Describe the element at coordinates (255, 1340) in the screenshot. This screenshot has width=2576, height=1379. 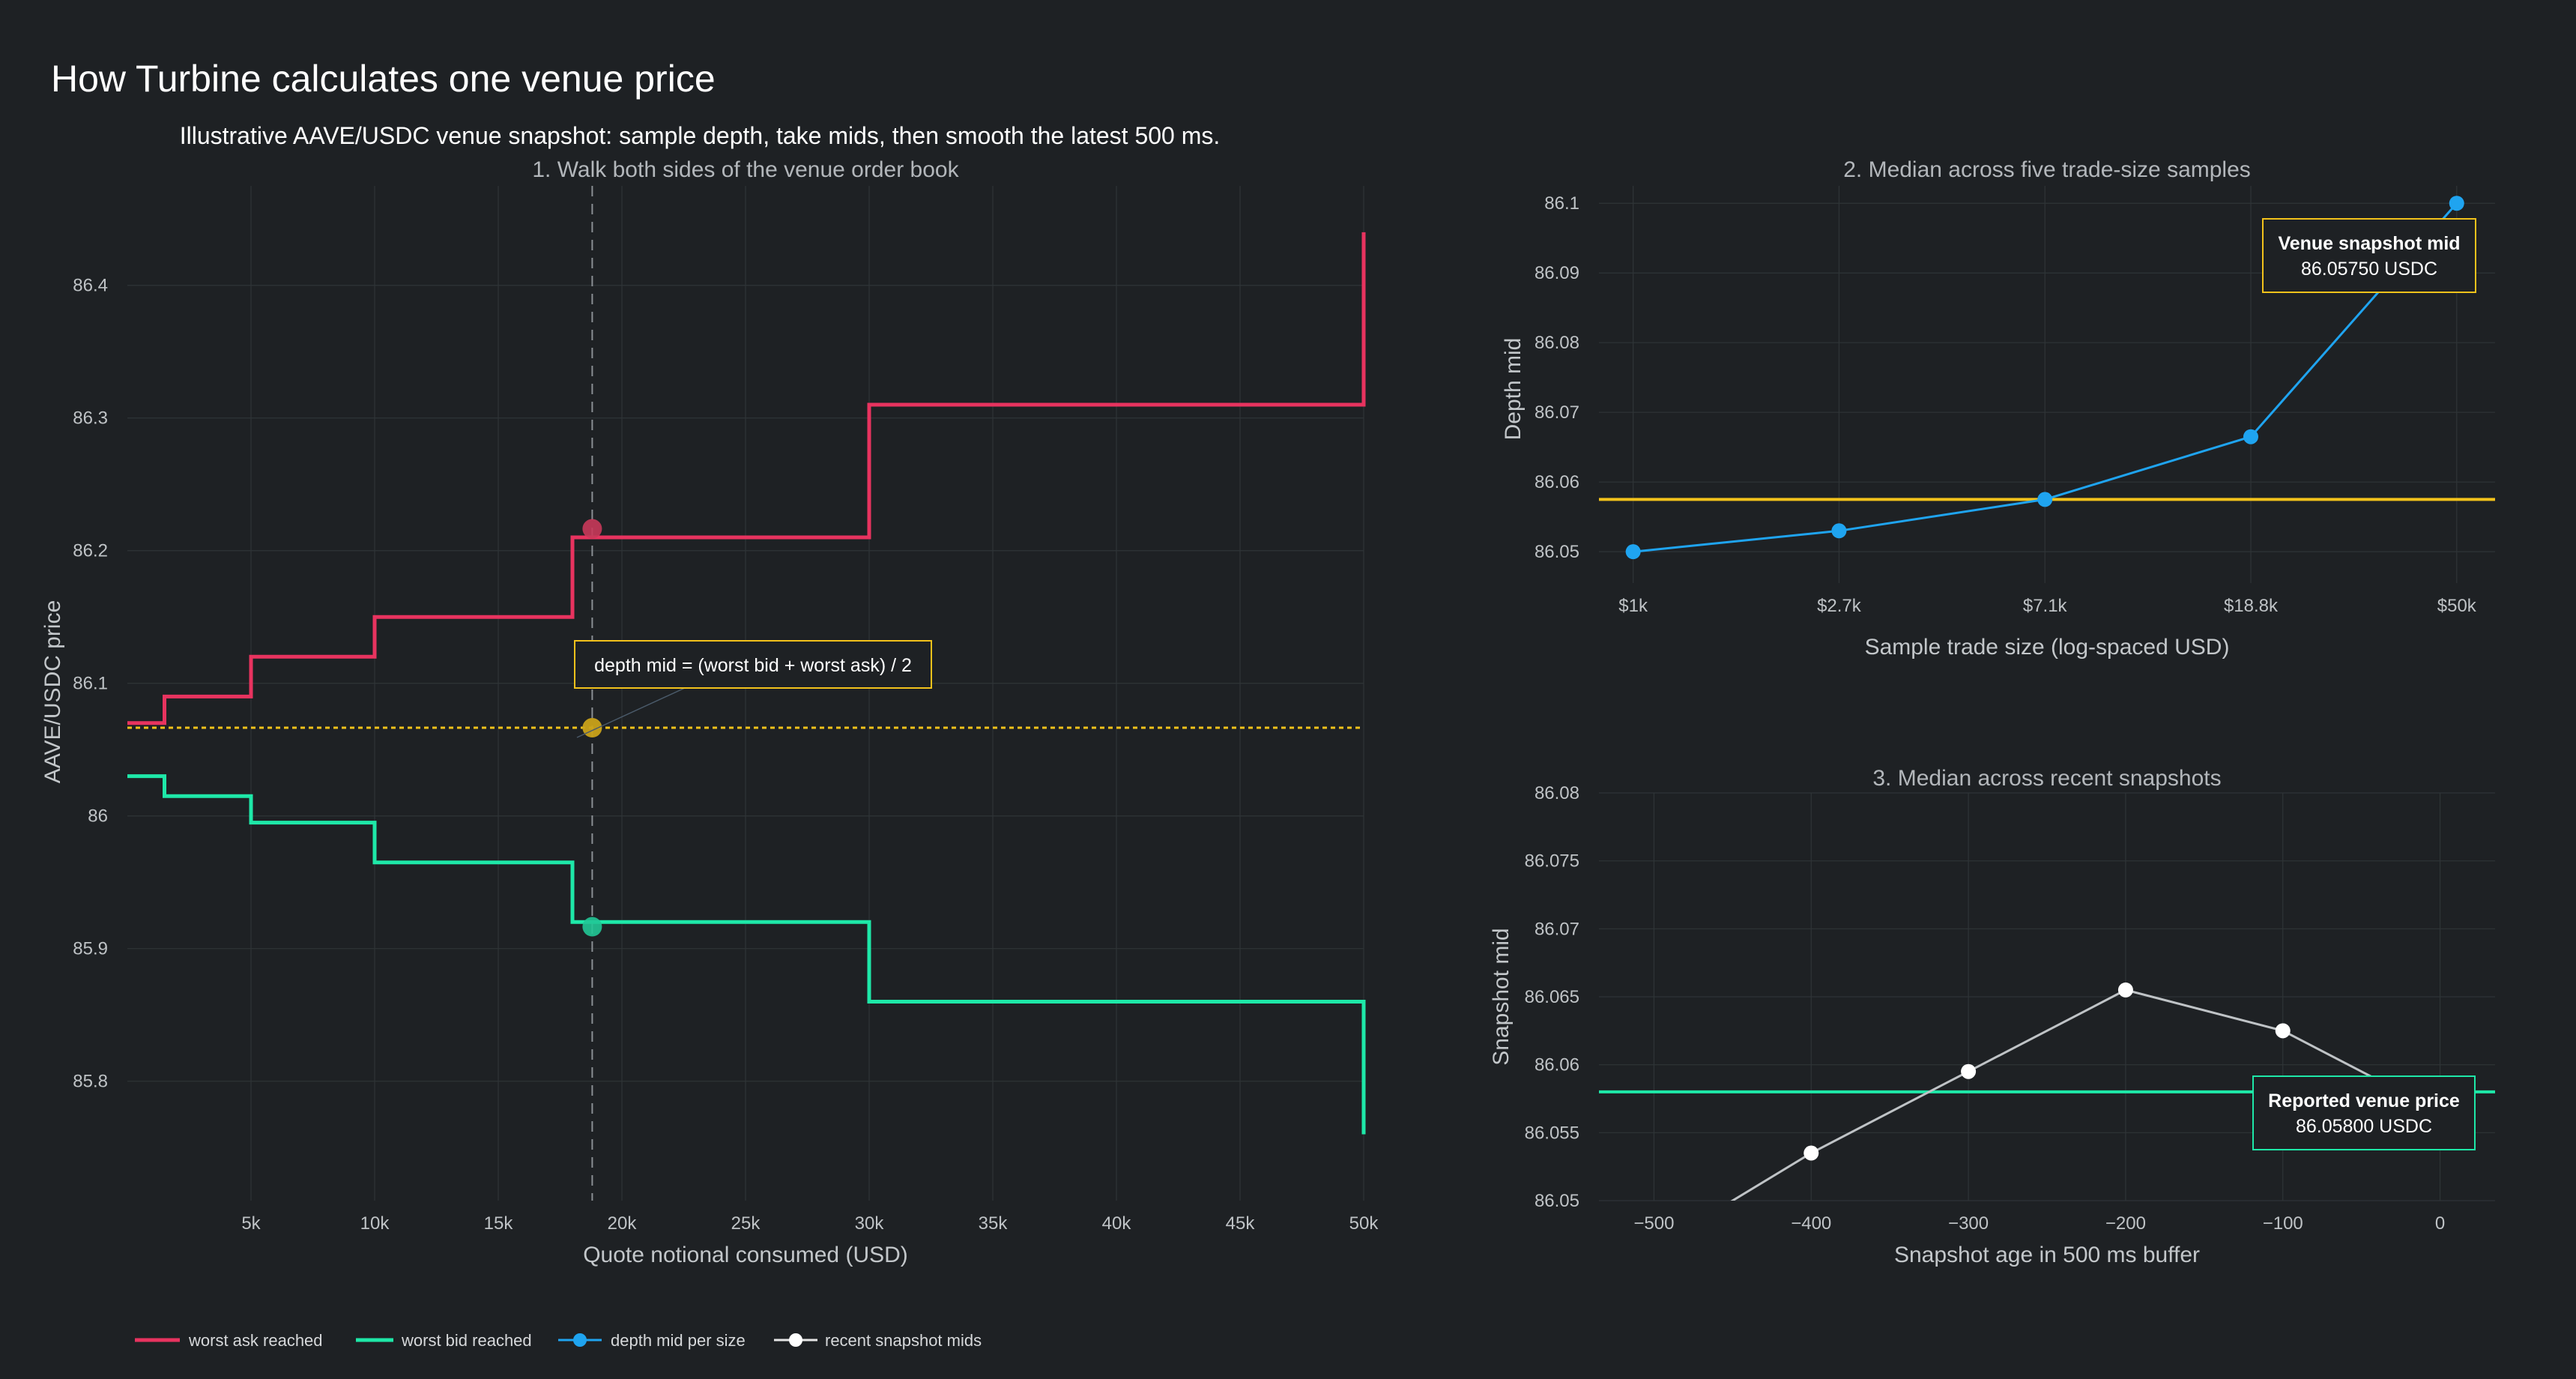
I see `legend-ask-label: worst ask reached` at that location.